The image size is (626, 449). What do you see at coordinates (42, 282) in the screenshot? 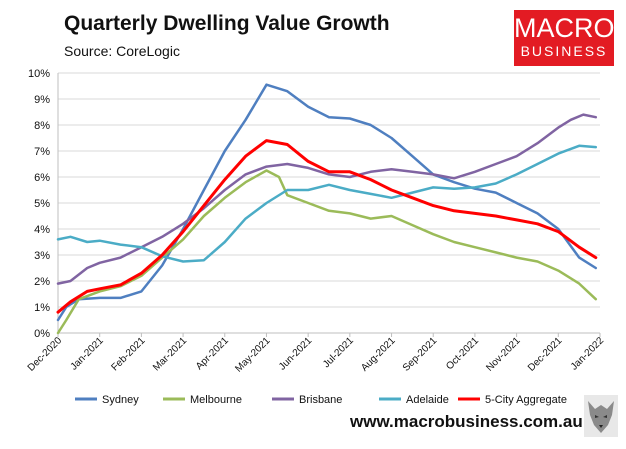
I see `y-tick-label: 2%` at bounding box center [42, 282].